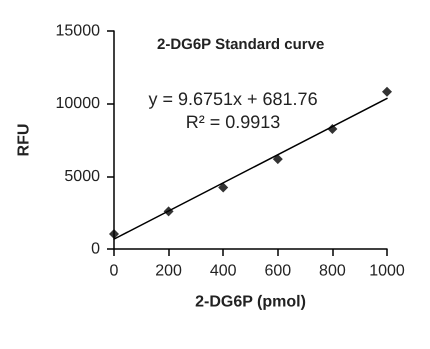  Describe the element at coordinates (387, 271) in the screenshot. I see `x-tick-label: 1000` at that location.